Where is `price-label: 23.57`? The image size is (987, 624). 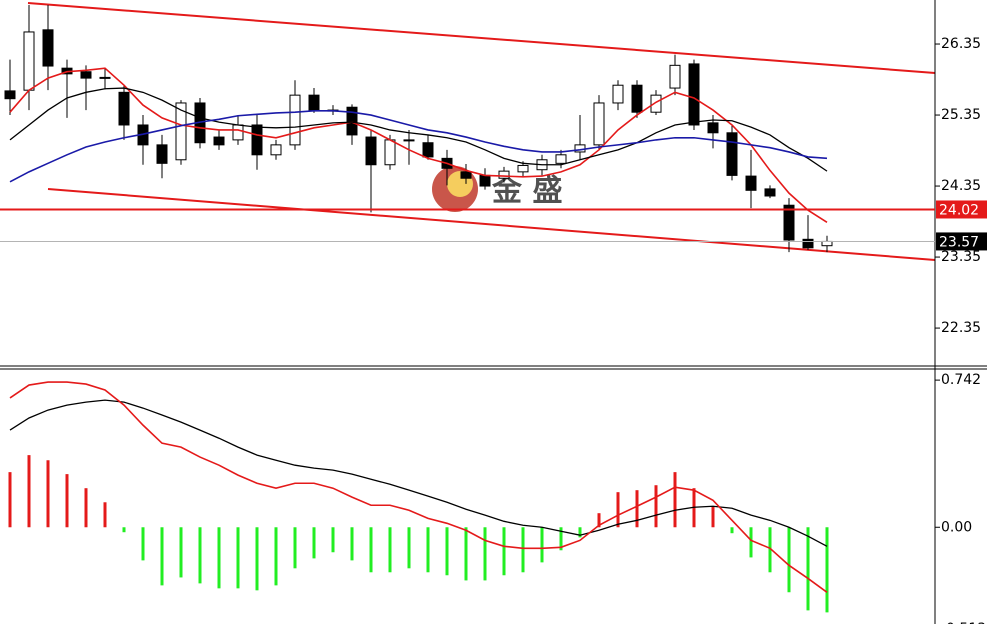 price-label: 23.57 is located at coordinates (959, 242).